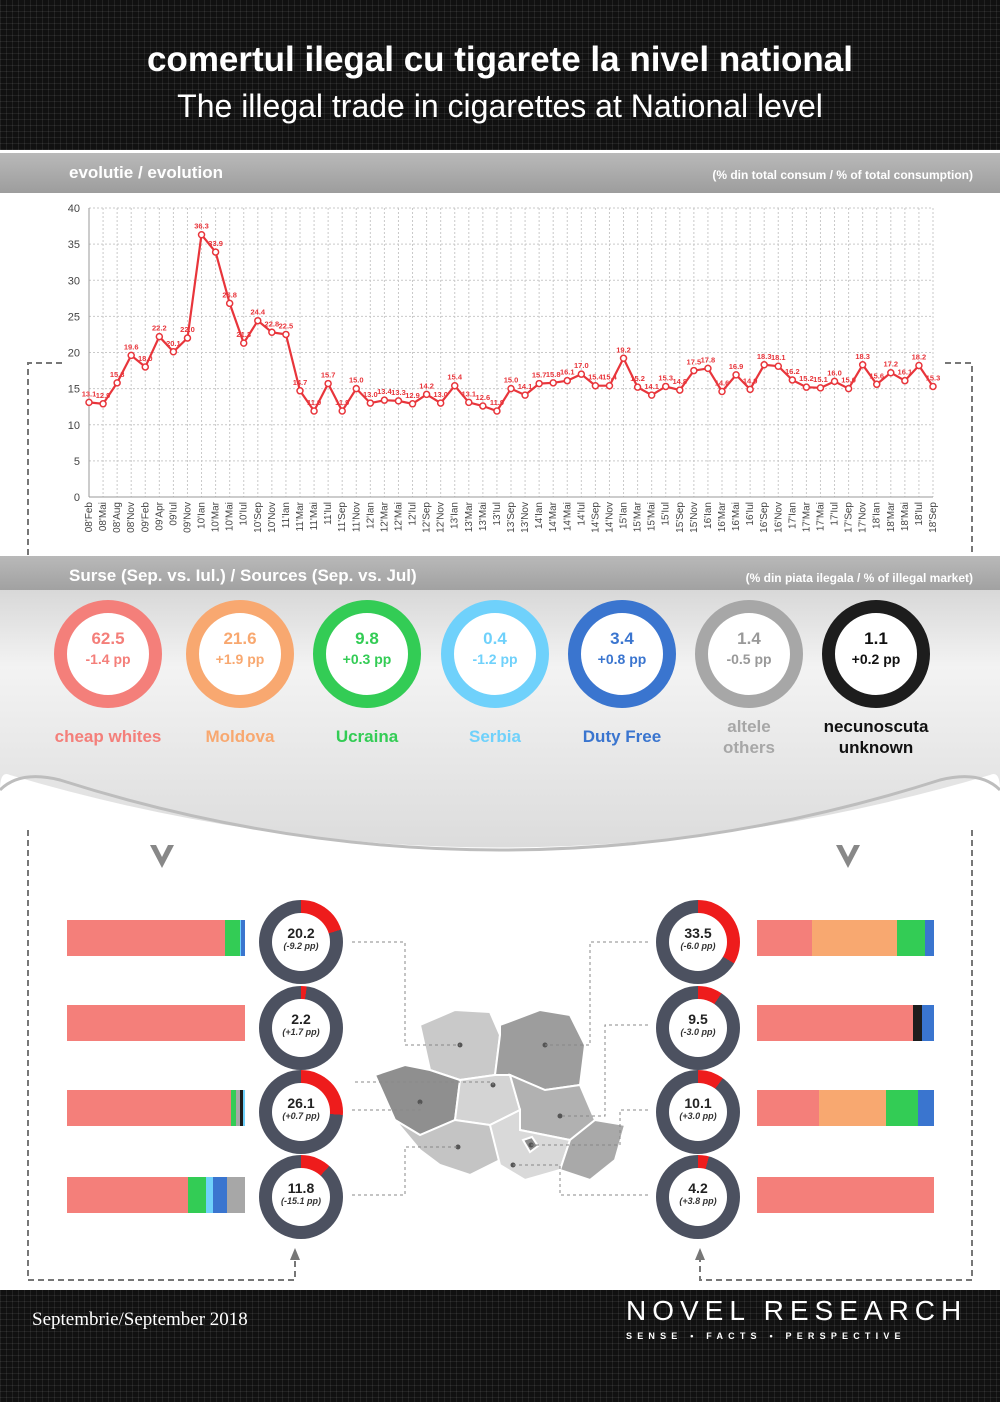 The image size is (1000, 1402). What do you see at coordinates (792, 371) in the screenshot?
I see `data-label: 16.2` at bounding box center [792, 371].